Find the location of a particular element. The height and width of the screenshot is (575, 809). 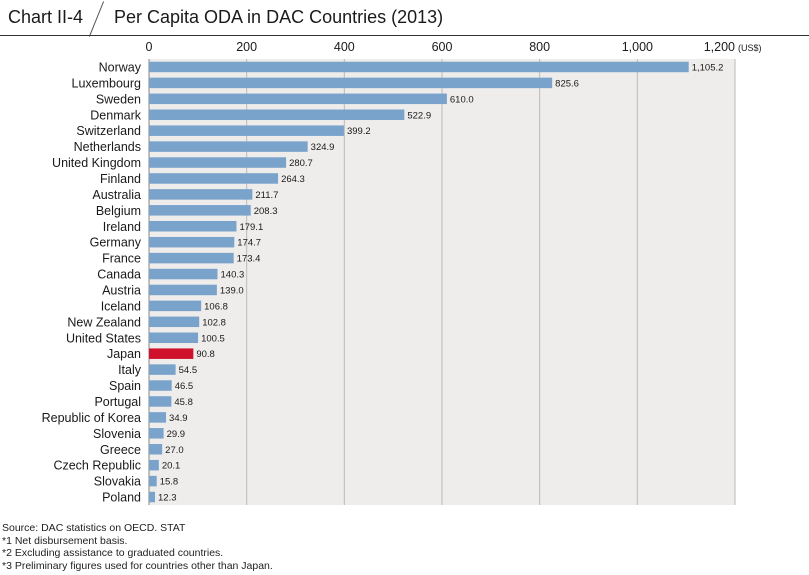

value-label: 12.3 is located at coordinates (167, 498).